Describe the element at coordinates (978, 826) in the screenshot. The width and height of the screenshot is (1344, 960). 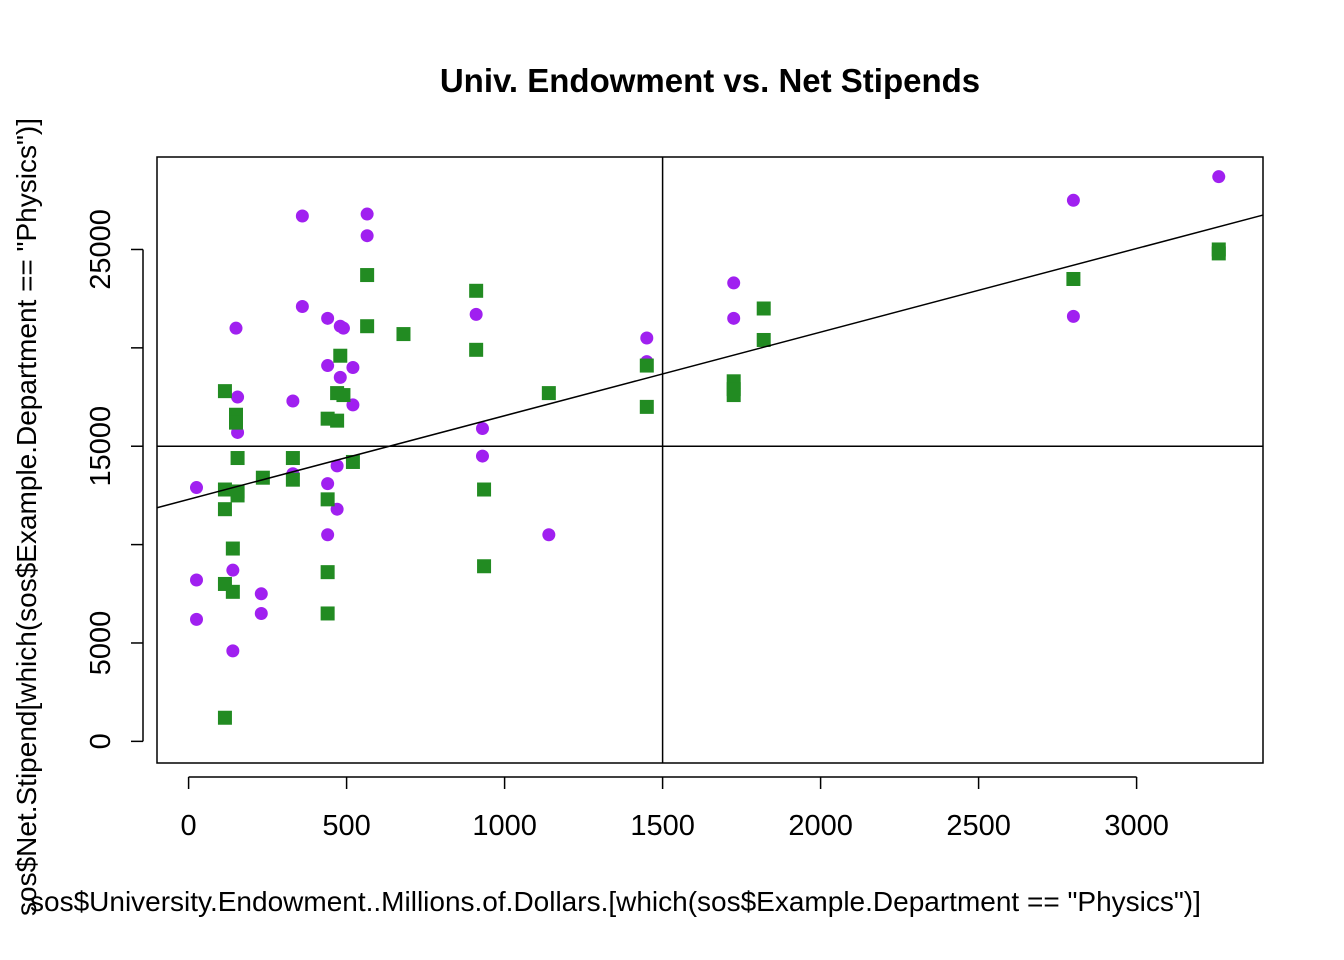
I see `x-tick-label: 2500` at that location.